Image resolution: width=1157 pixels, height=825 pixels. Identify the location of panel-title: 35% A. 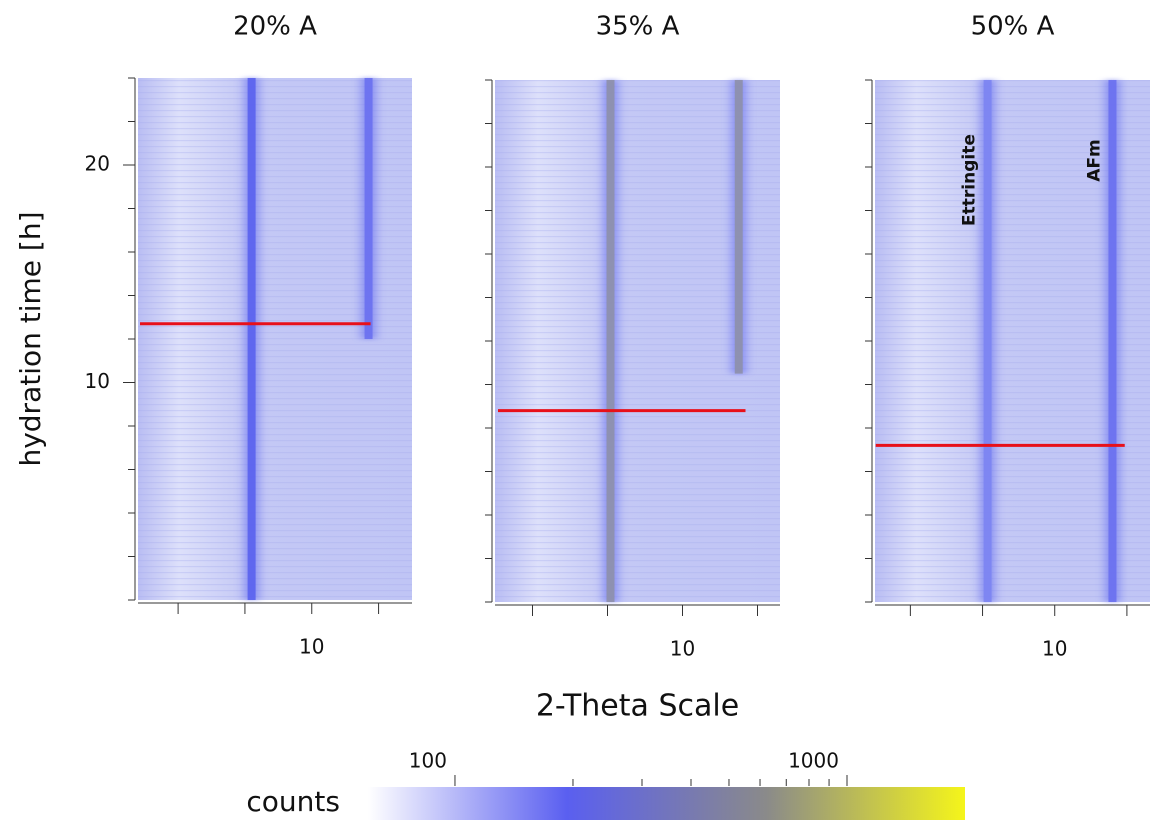
(638, 27).